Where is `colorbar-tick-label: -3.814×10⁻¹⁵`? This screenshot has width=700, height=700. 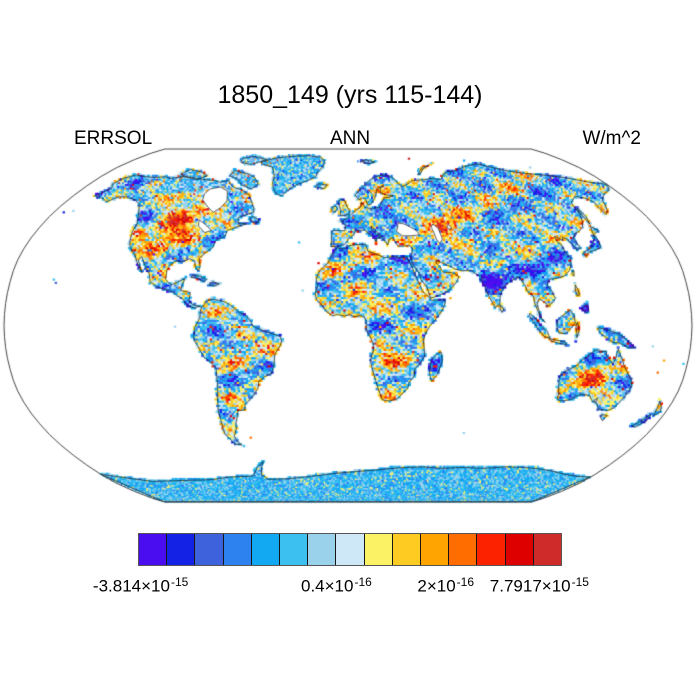 colorbar-tick-label: -3.814×10⁻¹⁵ is located at coordinates (140, 585).